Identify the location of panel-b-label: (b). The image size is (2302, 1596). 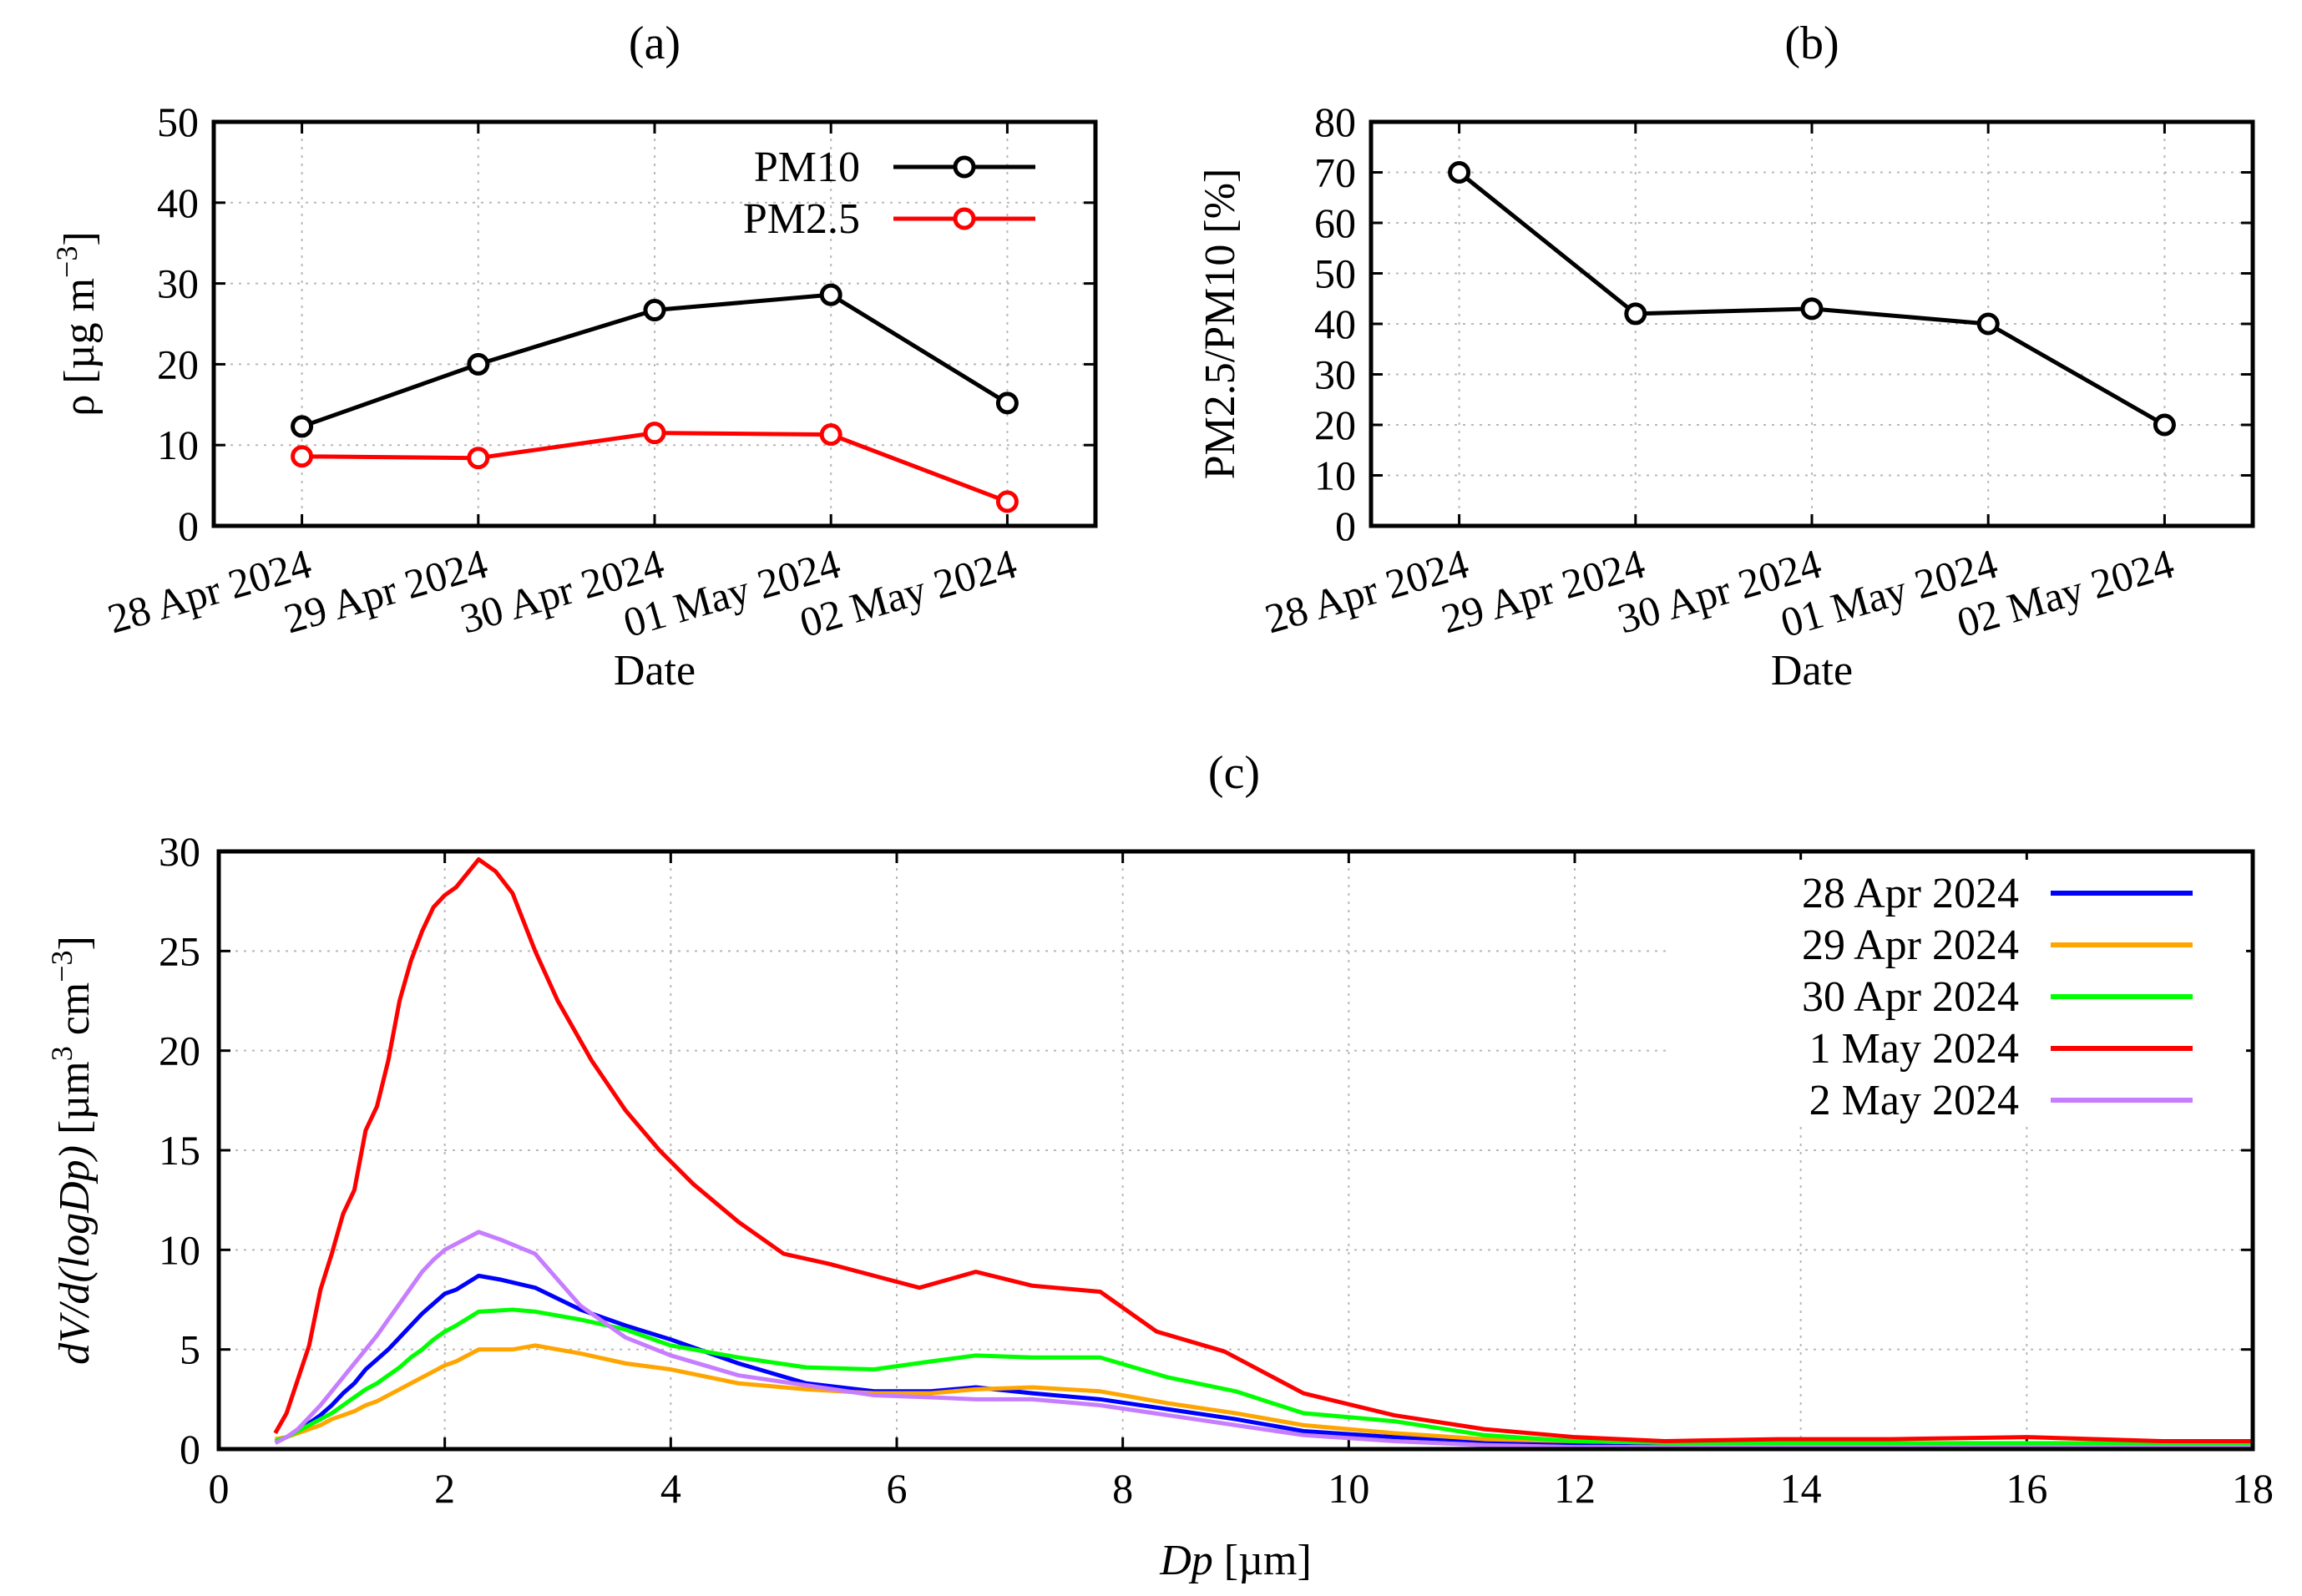
(1811, 43).